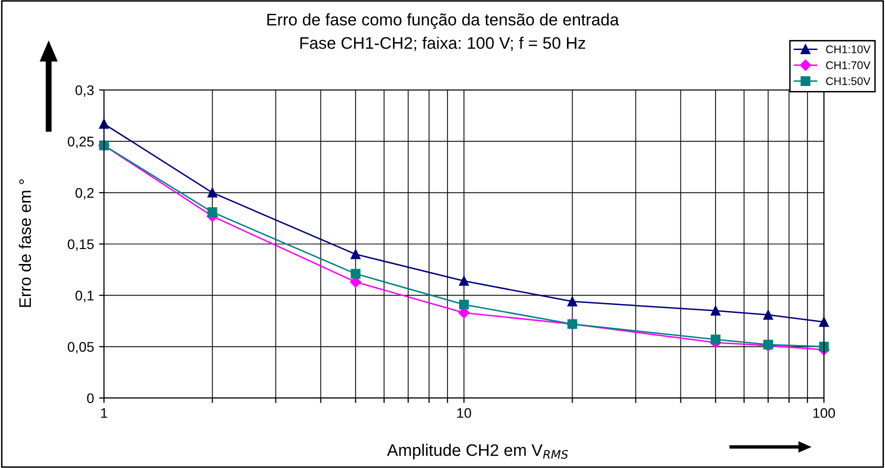  What do you see at coordinates (81, 245) in the screenshot?
I see `y-tick-label: 0,15` at bounding box center [81, 245].